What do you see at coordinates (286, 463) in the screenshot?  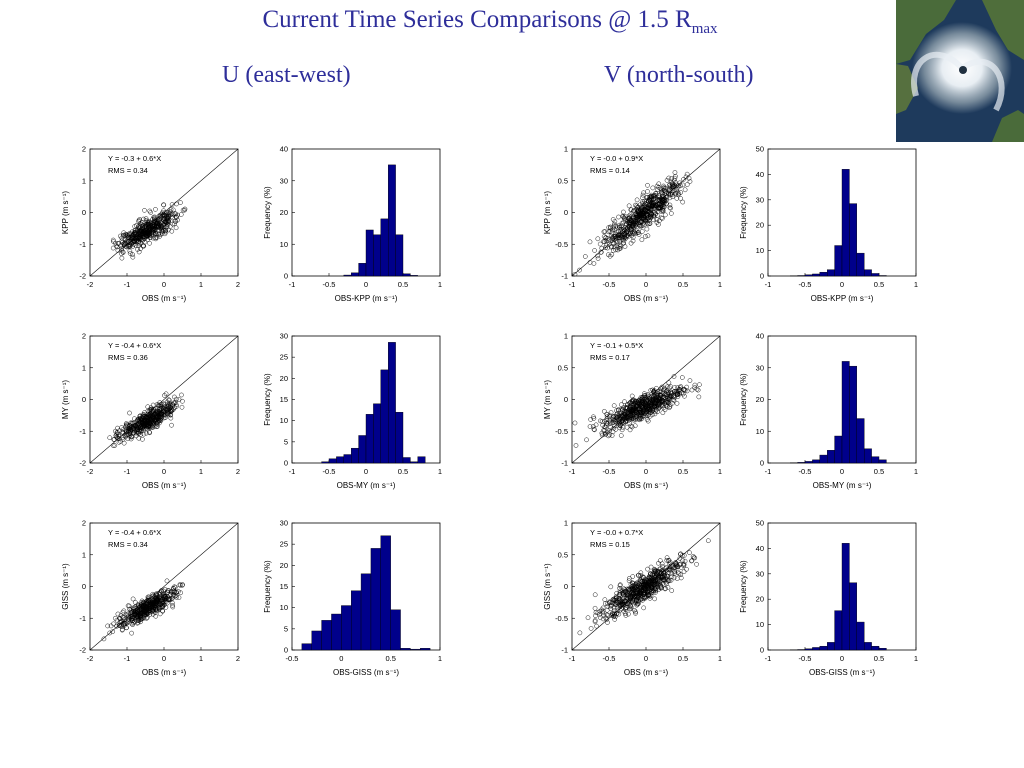 I see `y-tick-label: 0` at bounding box center [286, 463].